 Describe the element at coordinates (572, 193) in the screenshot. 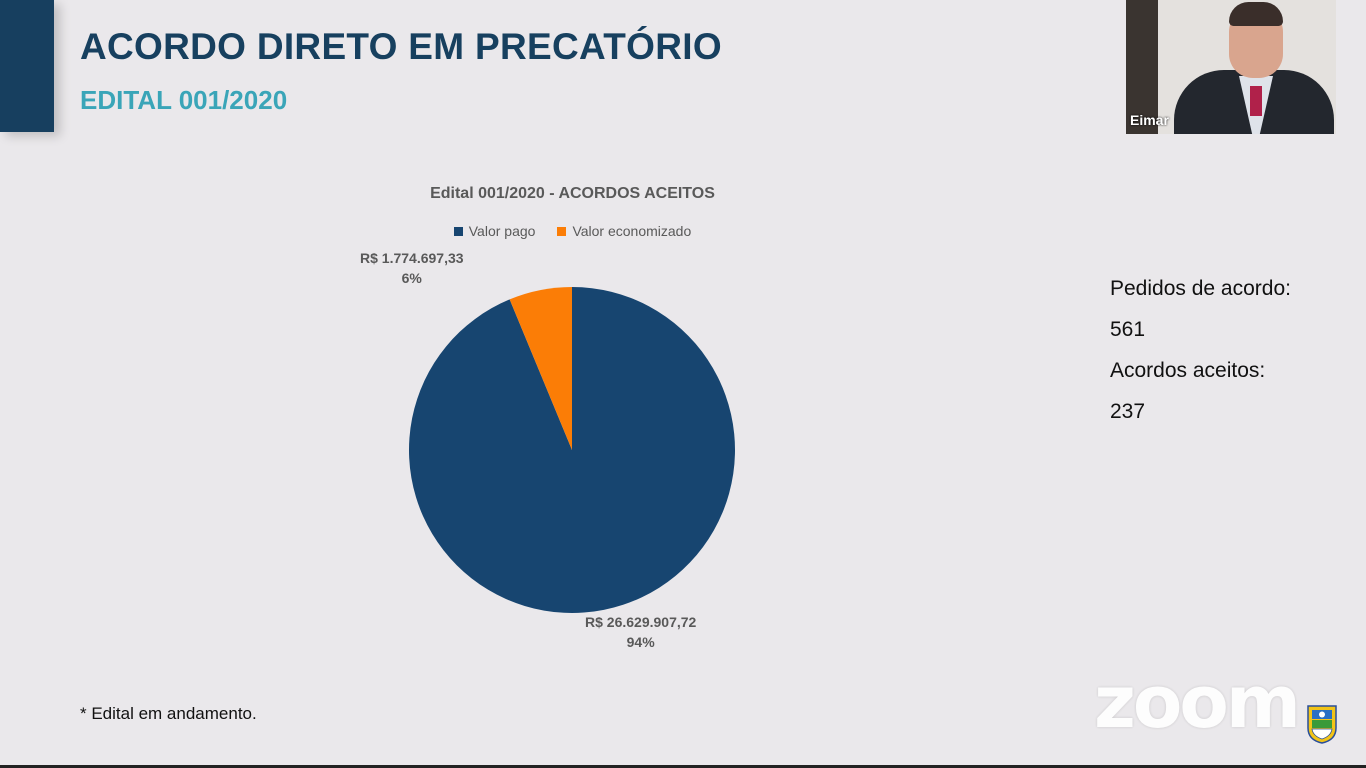

I see `chart-title: Edital 001/2020 - ACORDOS ACEITOS` at that location.